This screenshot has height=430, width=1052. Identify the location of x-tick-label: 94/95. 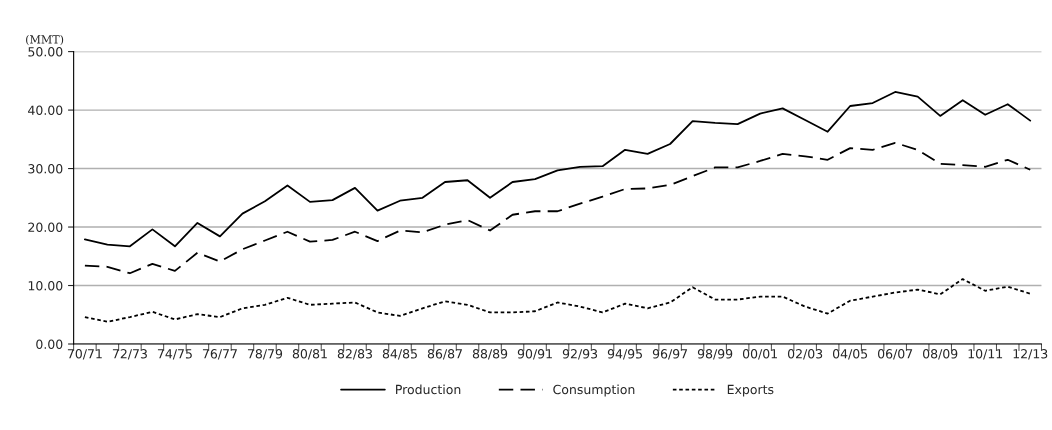
(624, 354).